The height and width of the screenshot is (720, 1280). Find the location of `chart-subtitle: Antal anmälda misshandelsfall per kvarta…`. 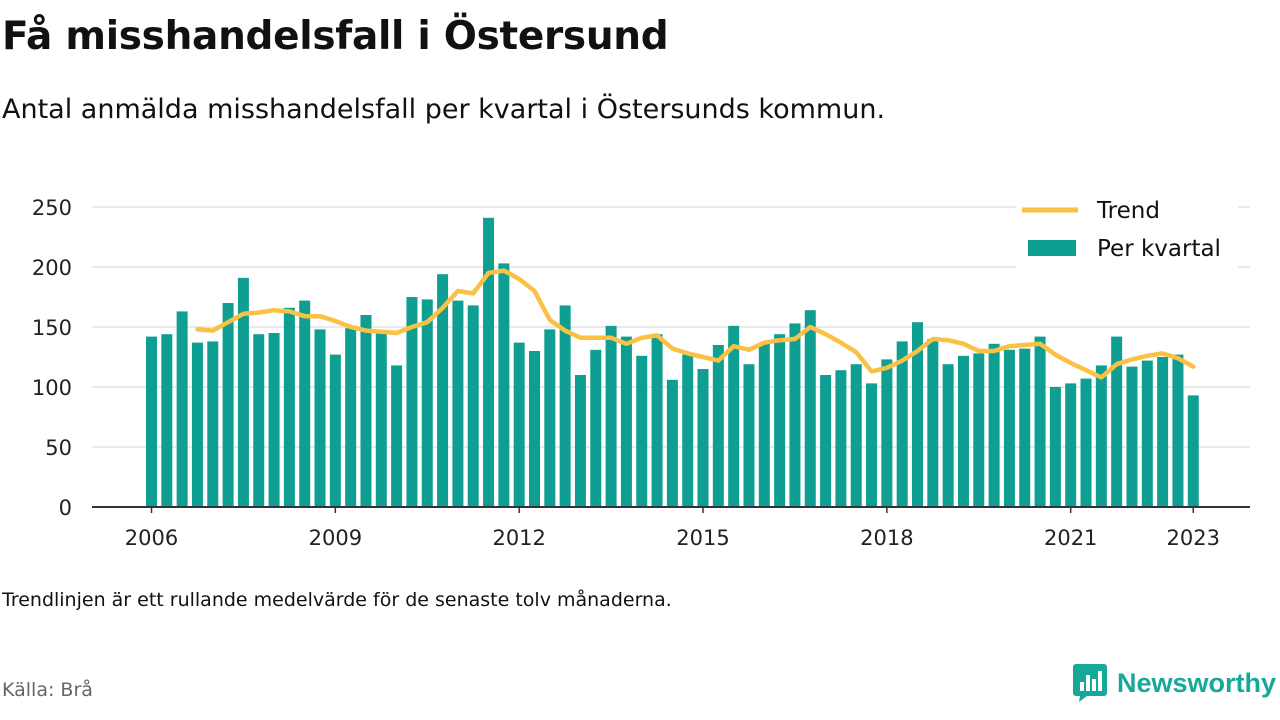

chart-subtitle: Antal anmälda misshandelsfall per kvarta… is located at coordinates (444, 109).